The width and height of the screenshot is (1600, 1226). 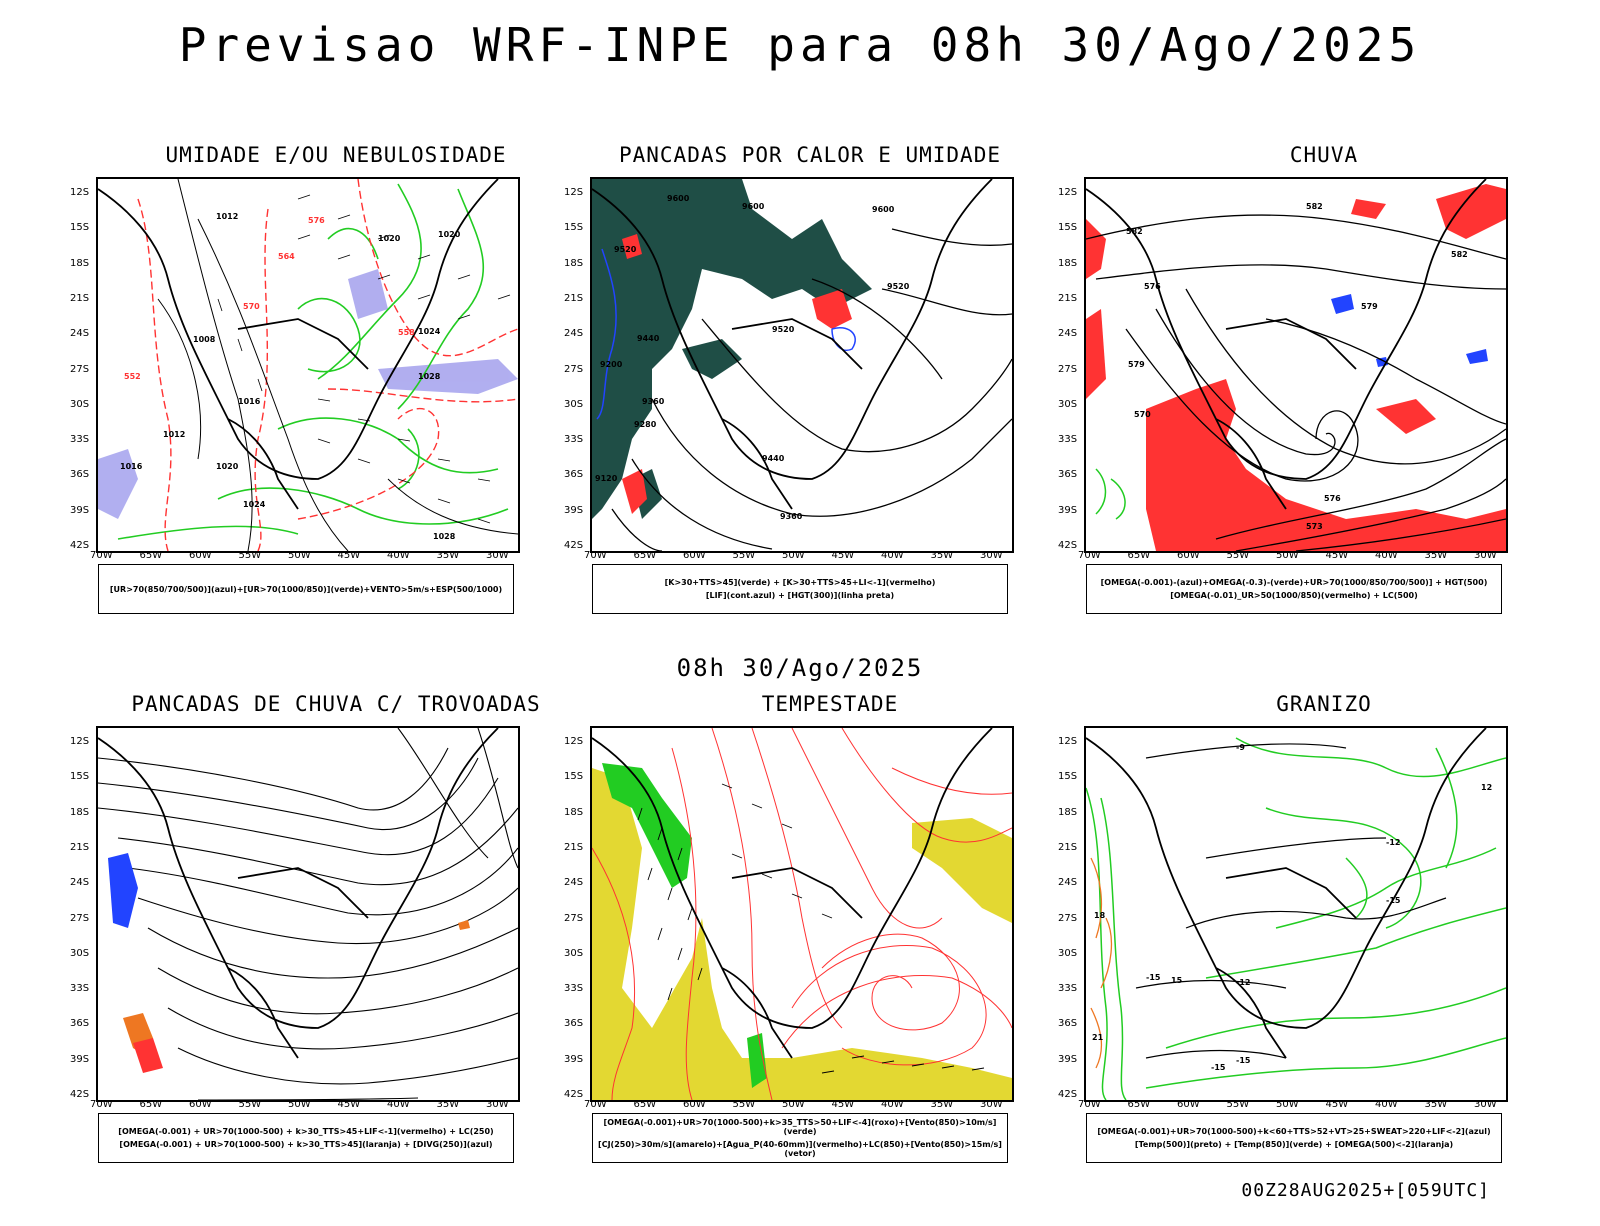 I want to click on blue-divergence-areas, so click(x=123, y=890).